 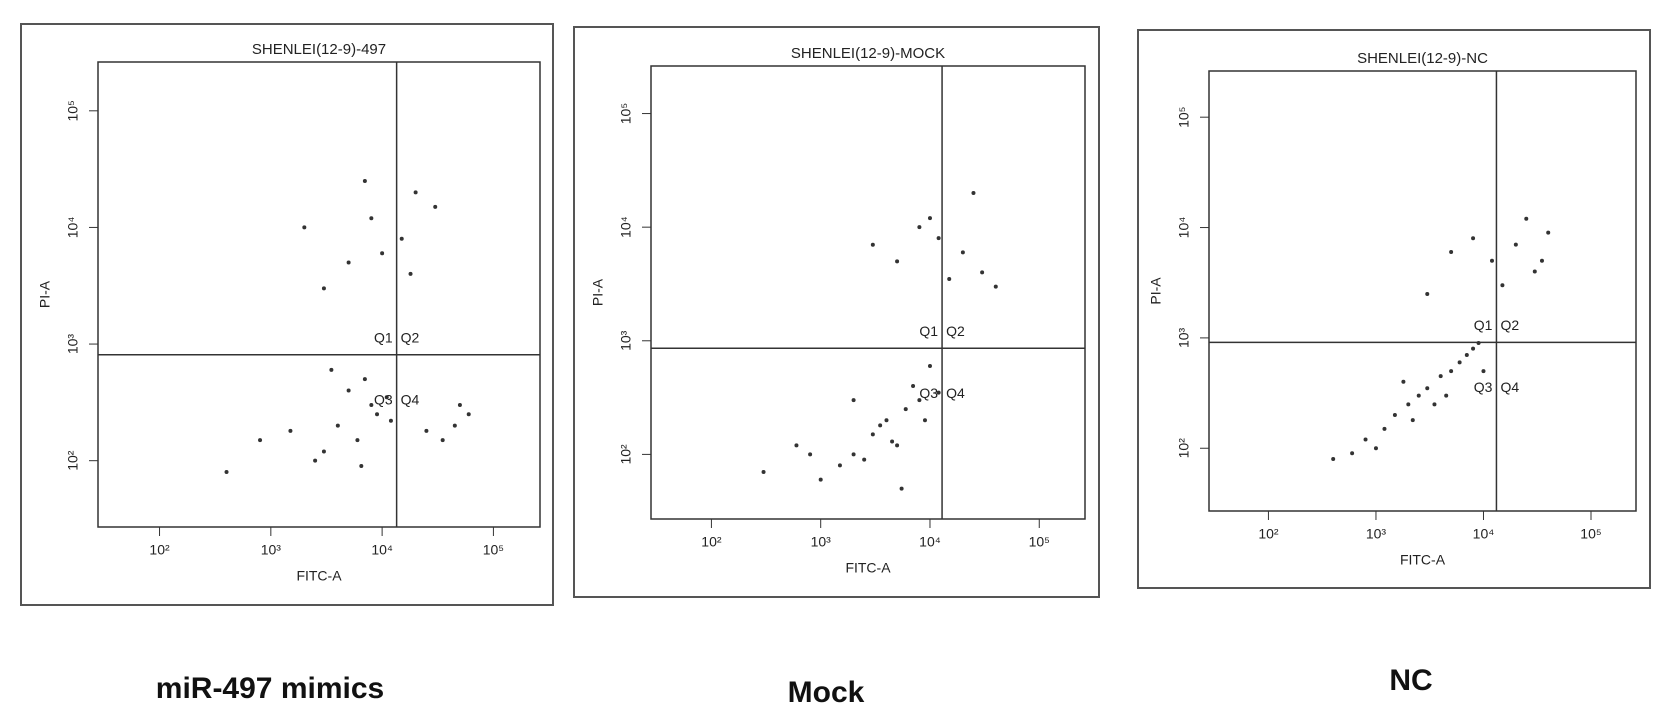 I want to click on y-tick-label: 10⁴, so click(x=1184, y=228).